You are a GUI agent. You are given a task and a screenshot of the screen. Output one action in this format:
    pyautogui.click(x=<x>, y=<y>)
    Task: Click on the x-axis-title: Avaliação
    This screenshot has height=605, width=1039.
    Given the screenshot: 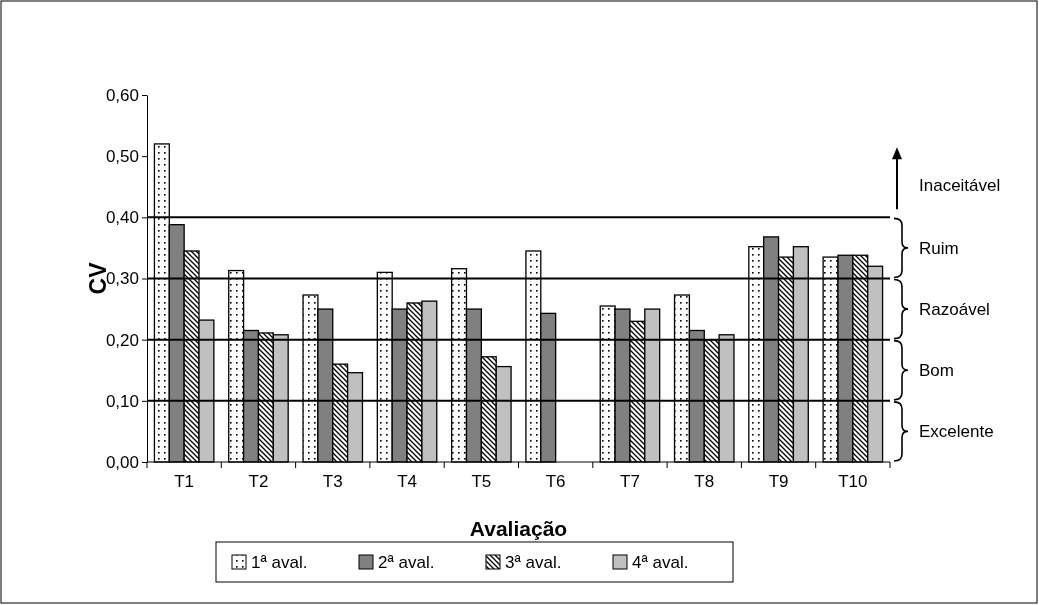 What is the action you would take?
    pyautogui.click(x=518, y=528)
    